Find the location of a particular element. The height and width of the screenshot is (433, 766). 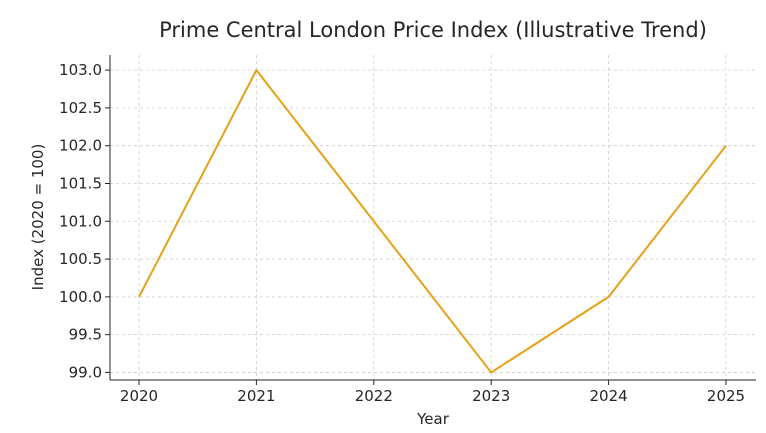

y-axis-label: Index (2020 = 100) is located at coordinates (38, 217).